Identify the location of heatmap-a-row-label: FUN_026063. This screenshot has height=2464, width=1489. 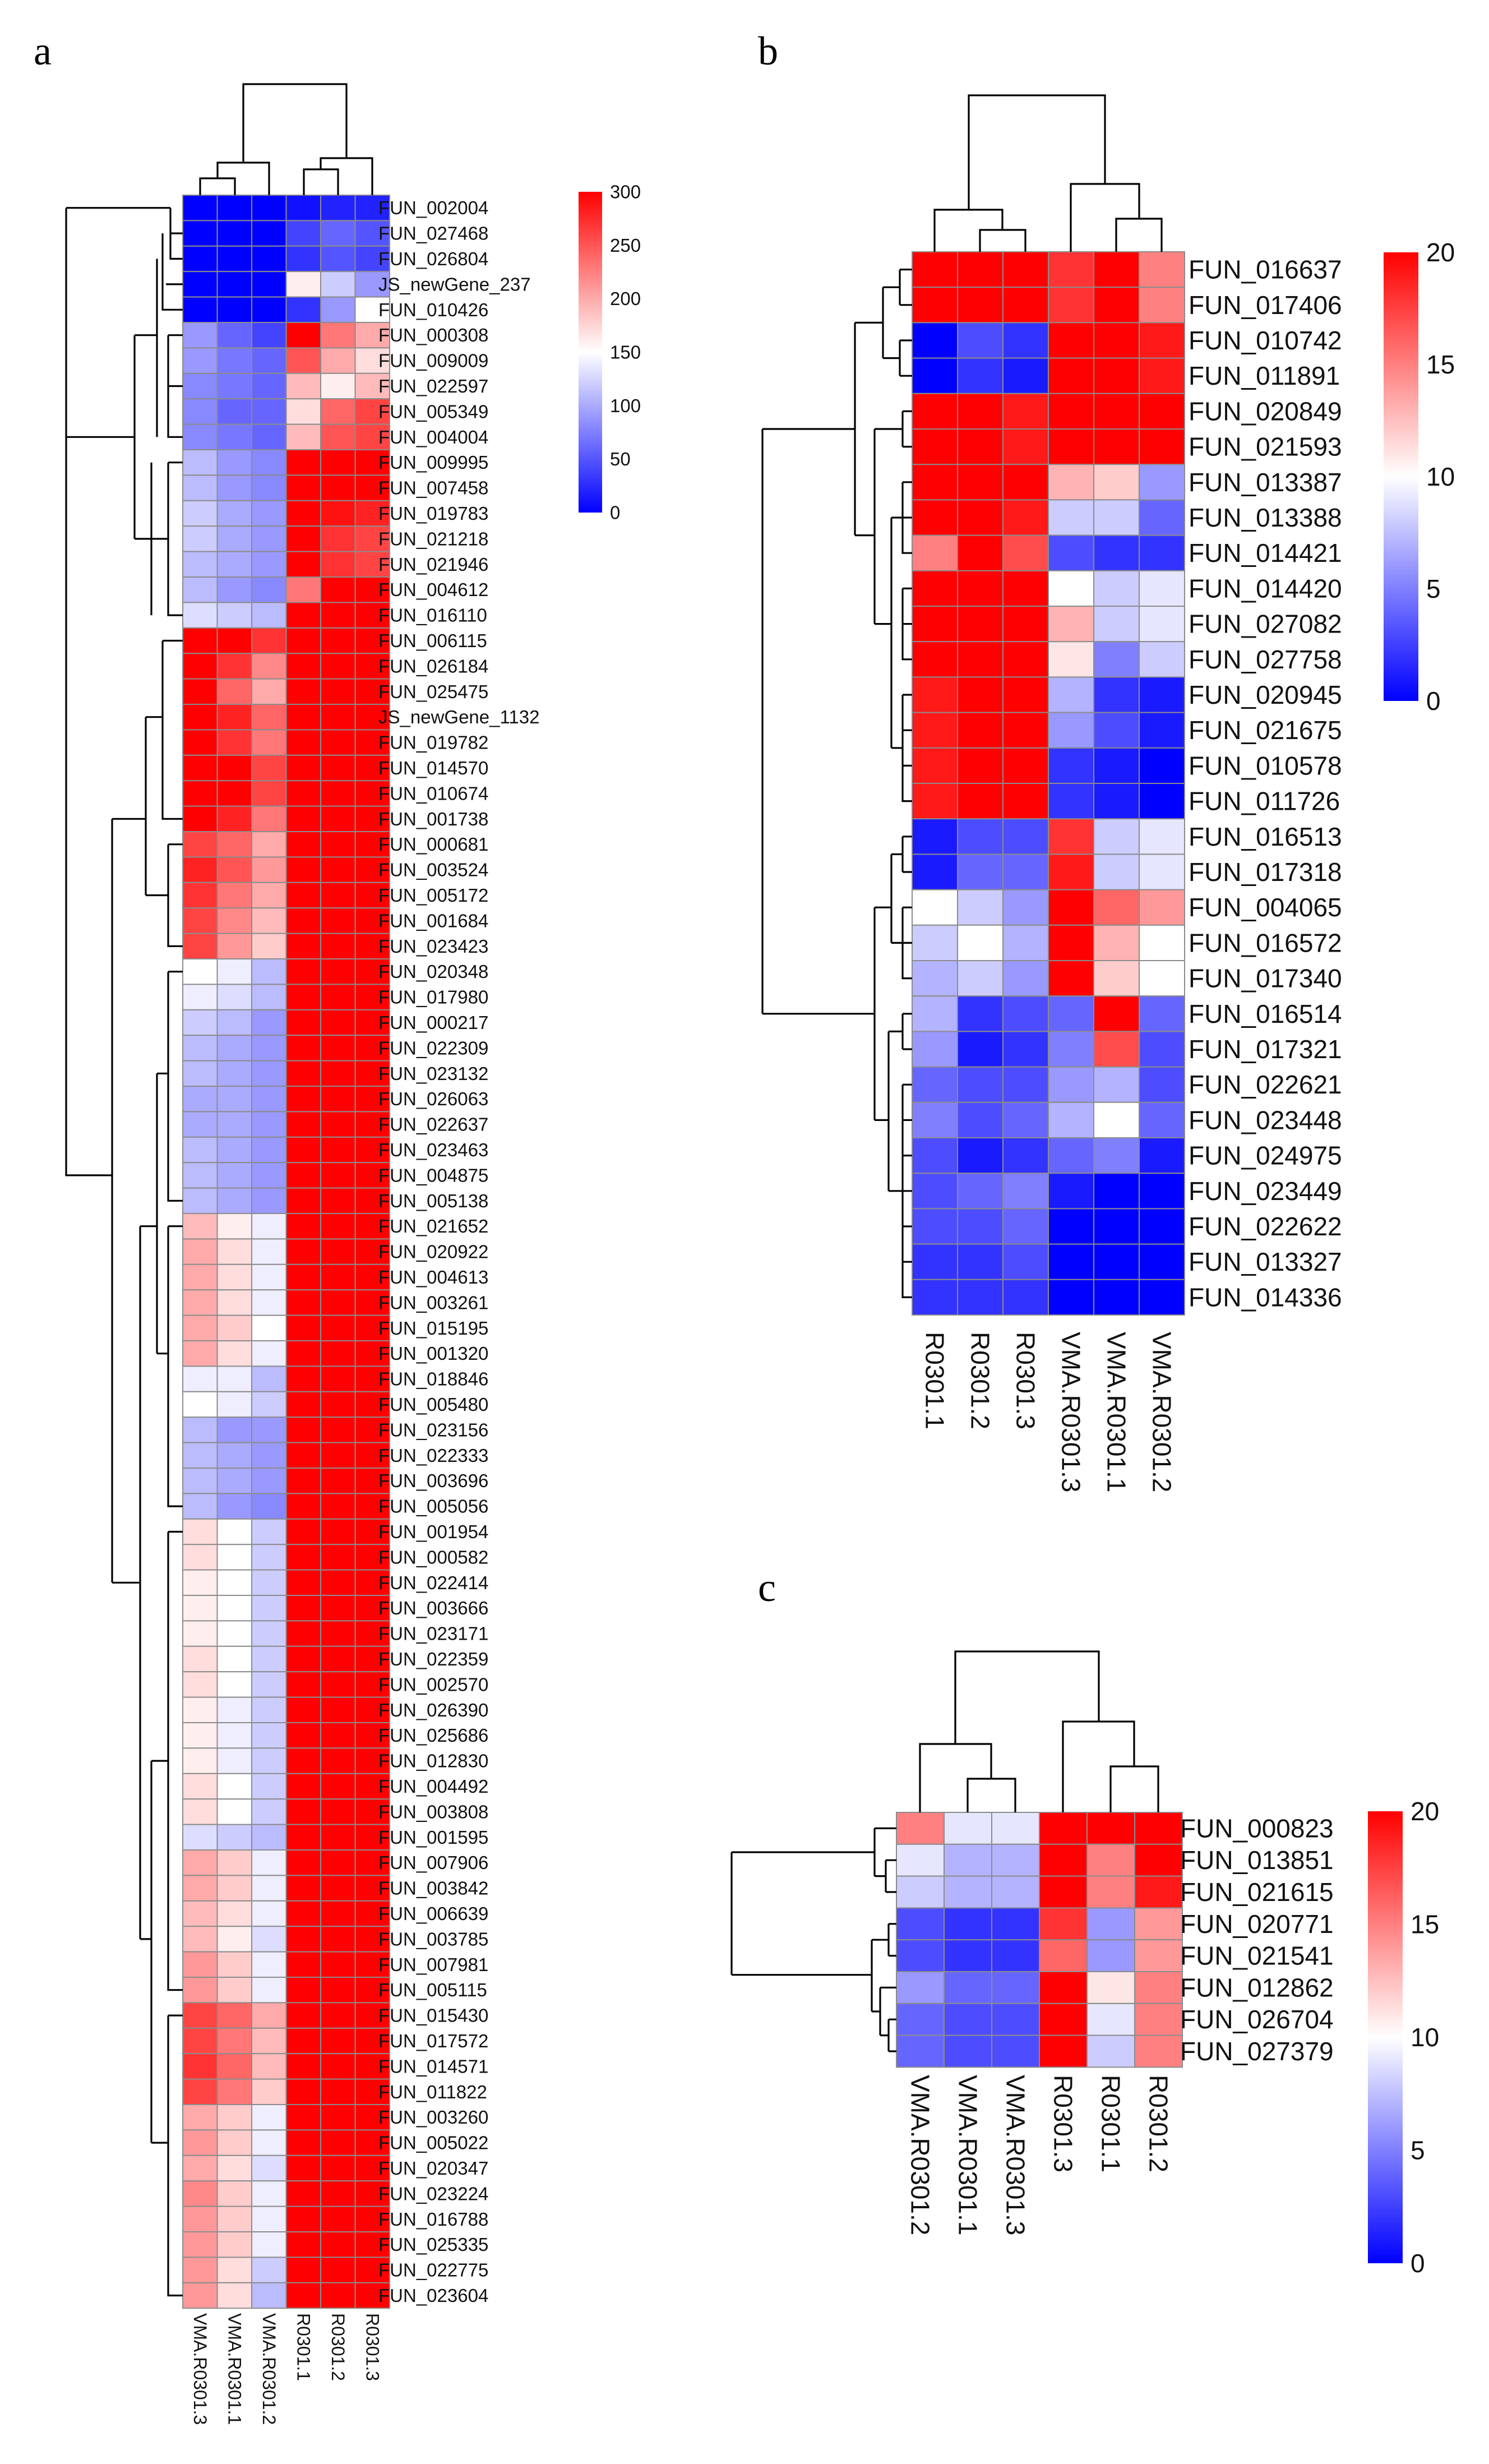
(433, 1098).